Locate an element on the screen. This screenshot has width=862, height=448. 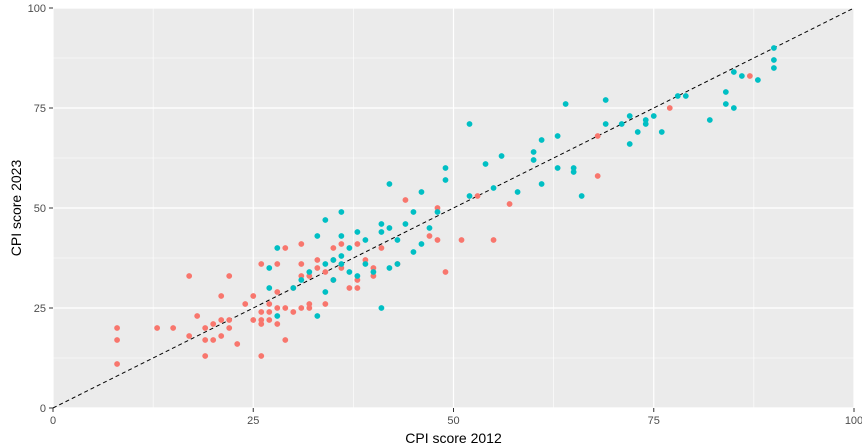
x-tick-label: 75 is located at coordinates (654, 421).